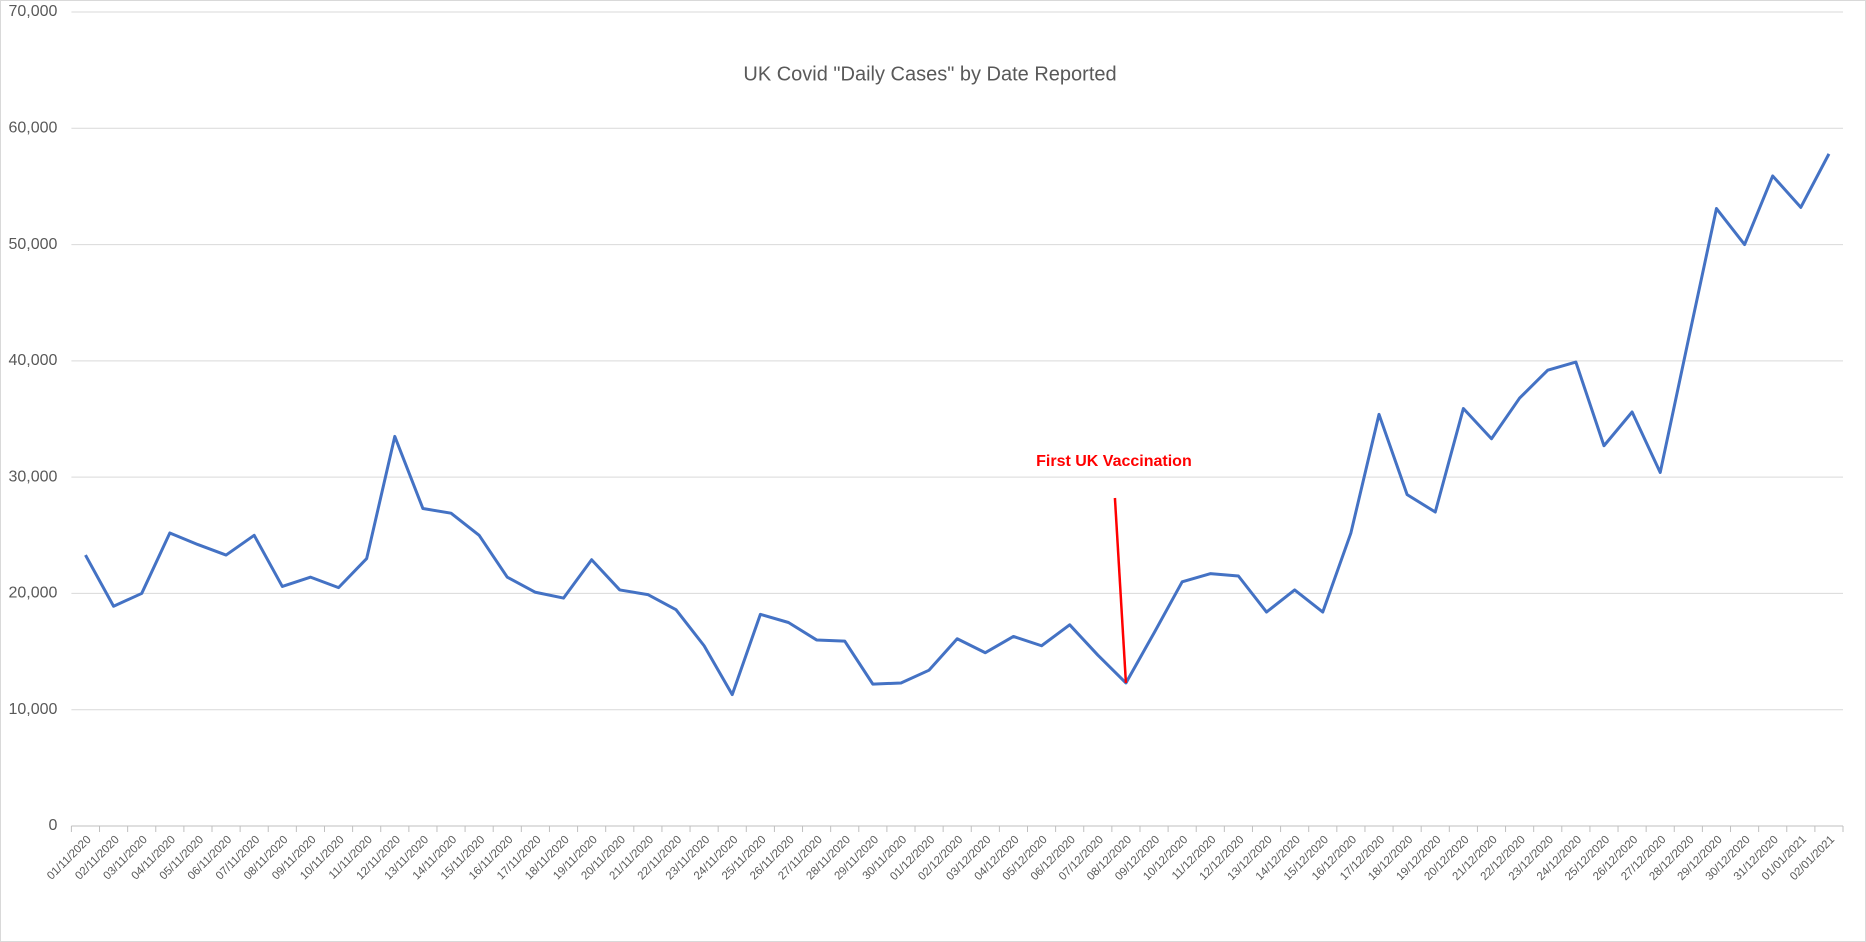 This screenshot has height=942, width=1866. Describe the element at coordinates (32, 11) in the screenshot. I see `y-tick-label: 70,000` at that location.